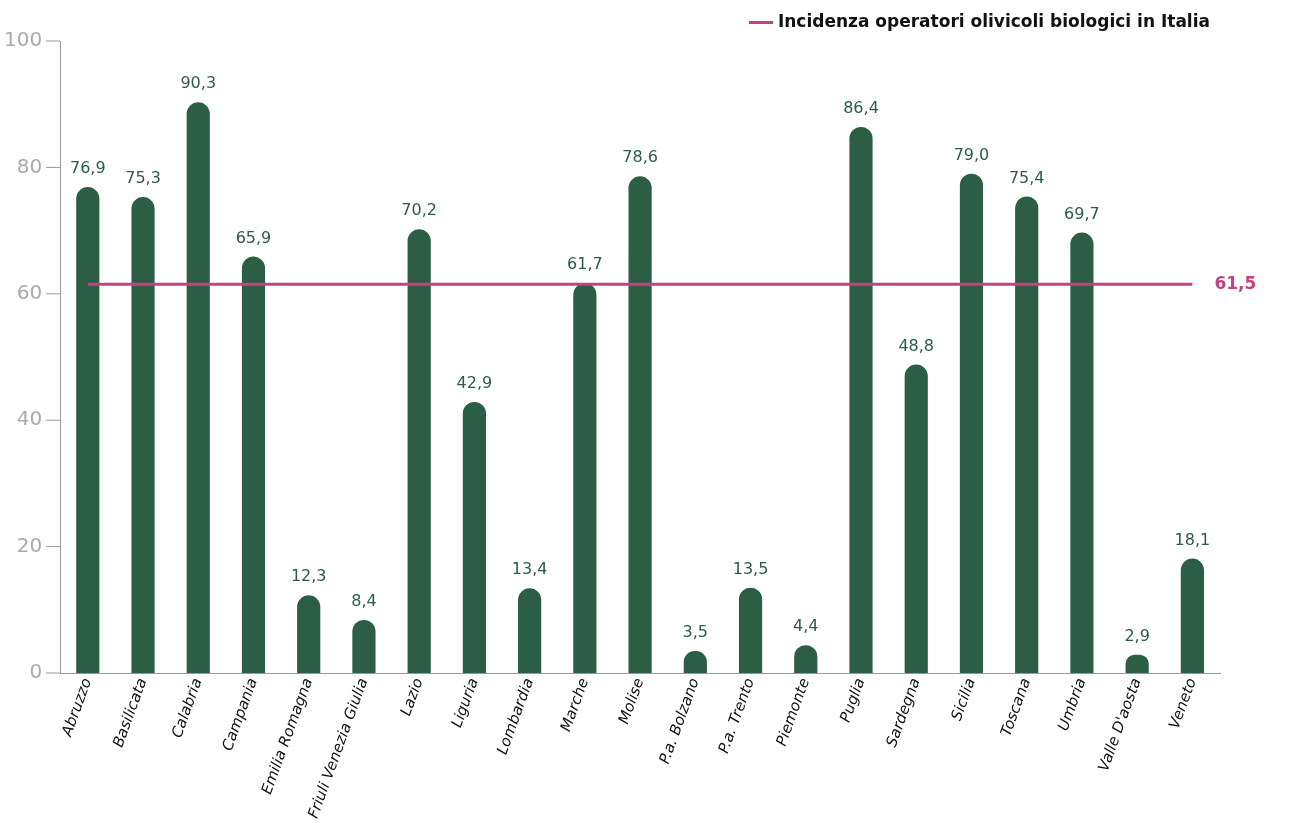  I want to click on data-label: 48,8, so click(916, 345).